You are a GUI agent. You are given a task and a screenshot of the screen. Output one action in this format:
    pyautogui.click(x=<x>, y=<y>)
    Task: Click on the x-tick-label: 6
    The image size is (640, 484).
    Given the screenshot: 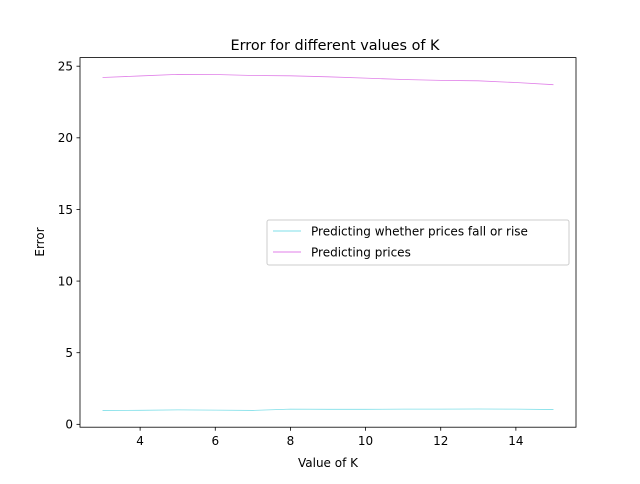 What is the action you would take?
    pyautogui.click(x=215, y=441)
    